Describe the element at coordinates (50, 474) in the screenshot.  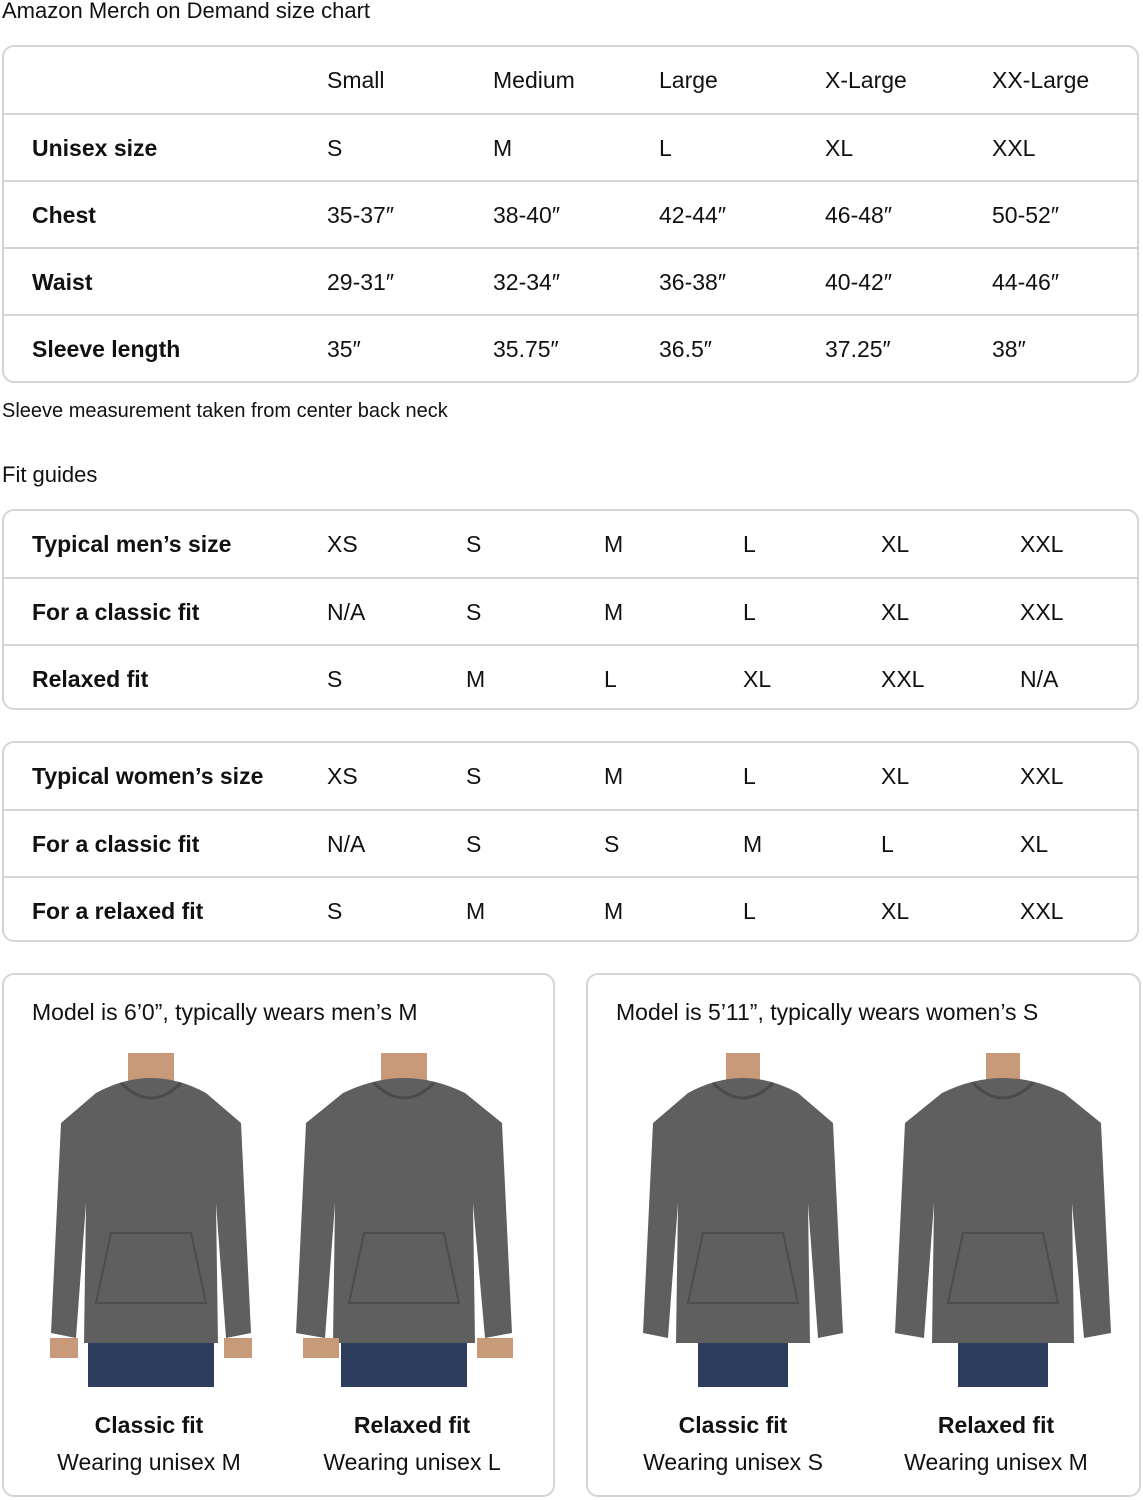
I see `fit-guides-title: Fit guides` at that location.